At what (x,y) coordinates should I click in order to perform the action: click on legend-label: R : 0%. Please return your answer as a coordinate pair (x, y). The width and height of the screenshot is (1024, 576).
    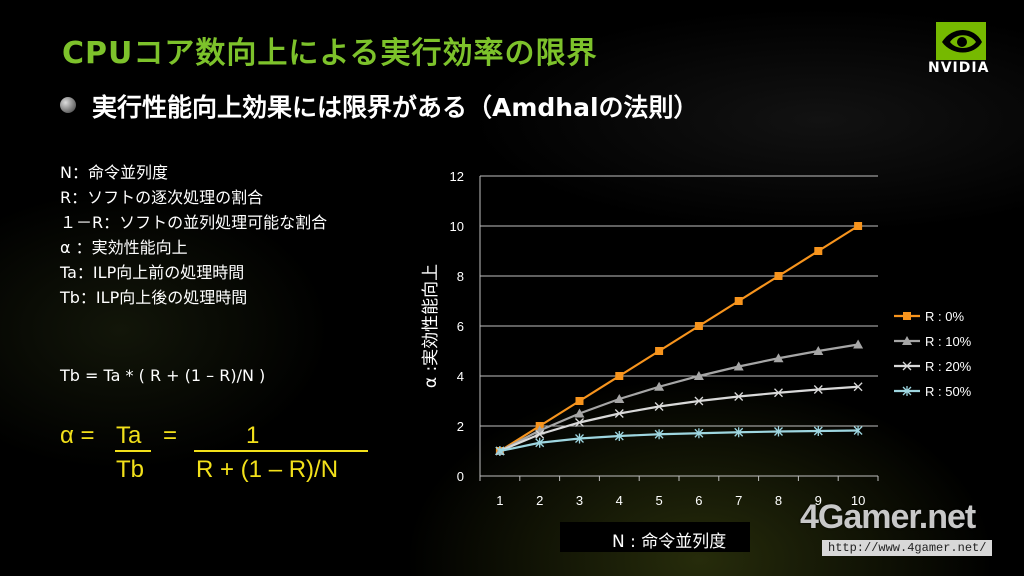
    Looking at the image, I should click on (944, 316).